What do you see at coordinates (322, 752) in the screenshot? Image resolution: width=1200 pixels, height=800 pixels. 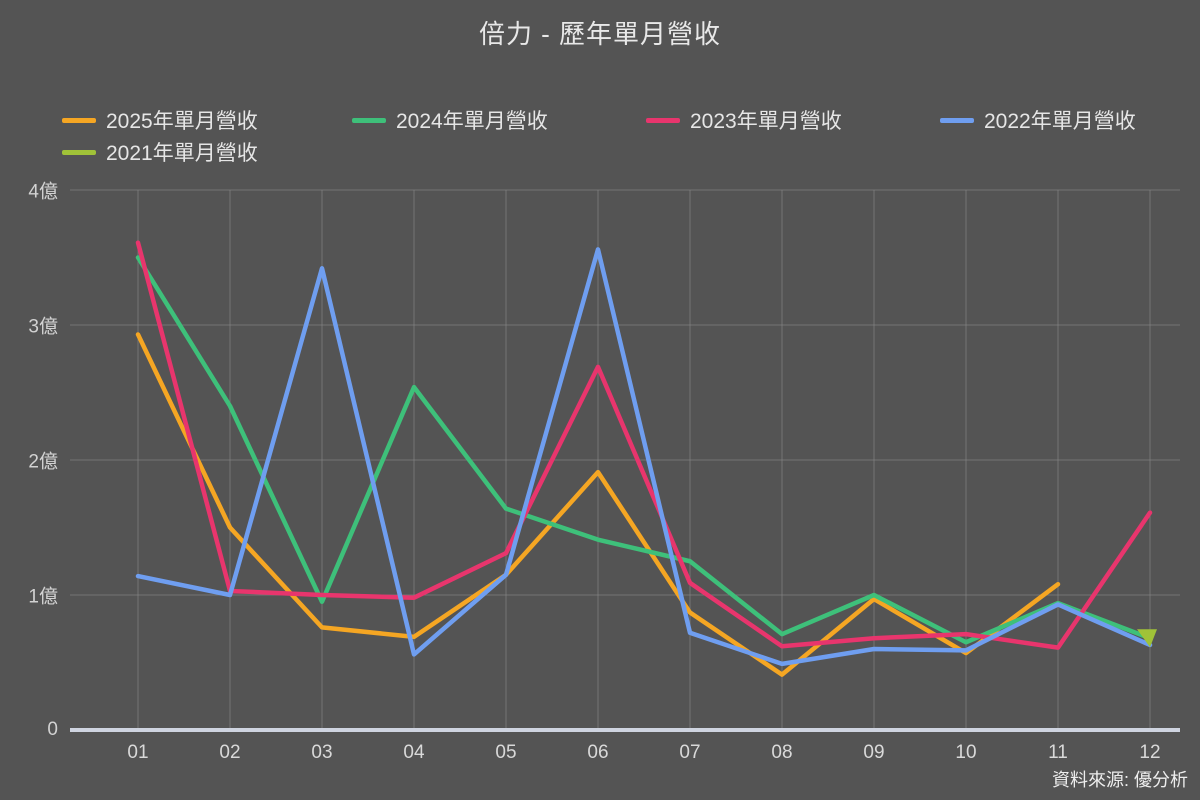 I see `x-axis-tick-label: 03` at bounding box center [322, 752].